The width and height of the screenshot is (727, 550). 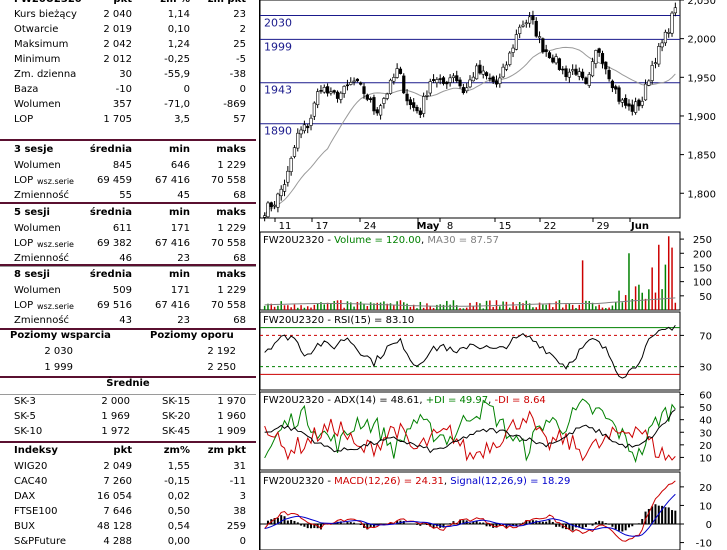 What do you see at coordinates (242, 89) in the screenshot?
I see `quote-change-pt: 0` at bounding box center [242, 89].